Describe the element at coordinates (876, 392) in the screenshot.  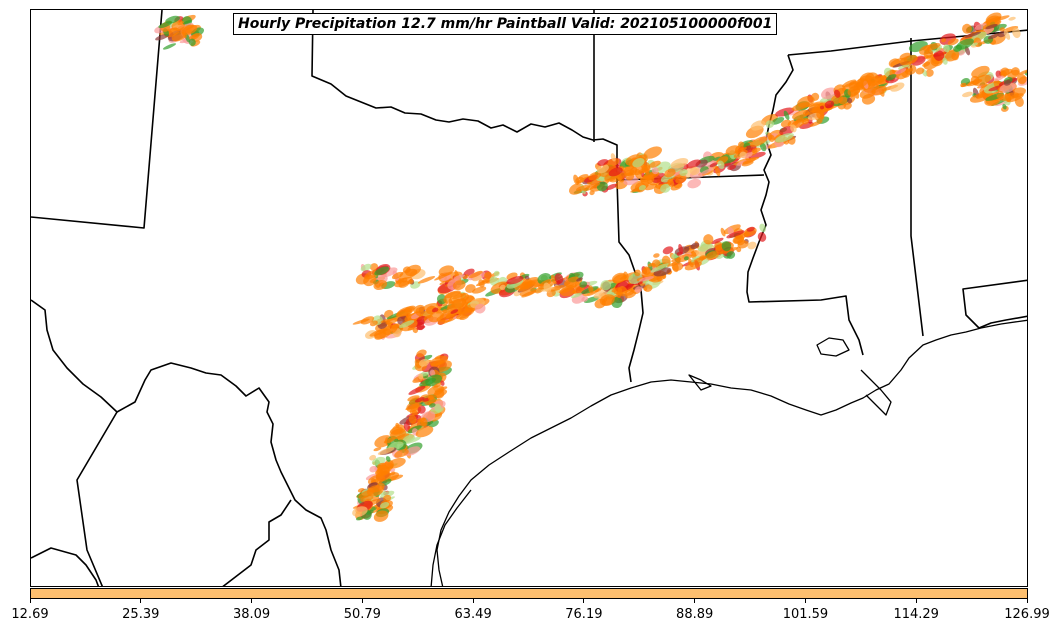
I see `delta` at that location.